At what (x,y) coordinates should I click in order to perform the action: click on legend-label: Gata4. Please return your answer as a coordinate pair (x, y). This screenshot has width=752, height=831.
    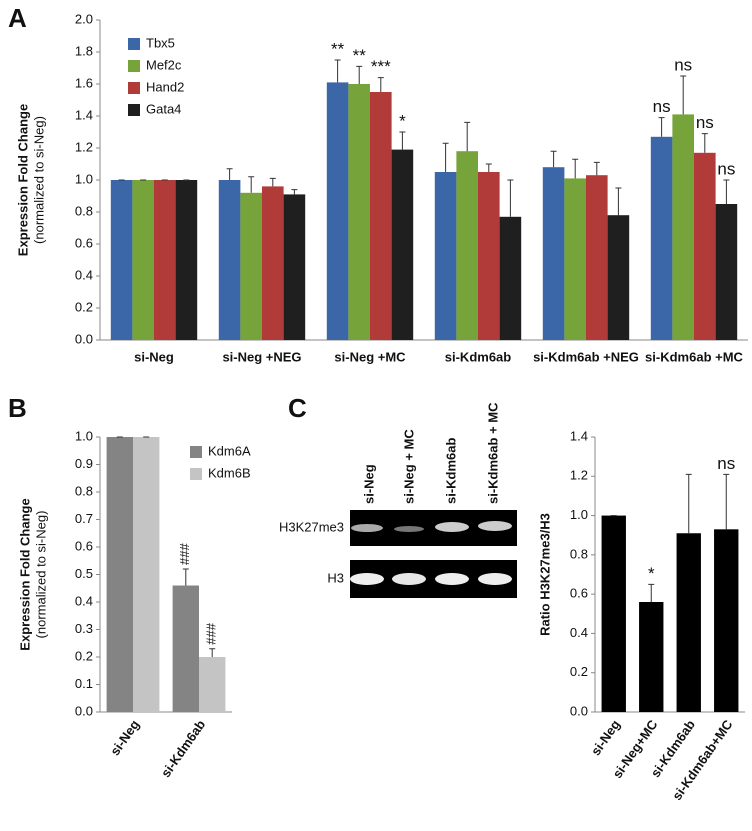
    Looking at the image, I should click on (163, 108).